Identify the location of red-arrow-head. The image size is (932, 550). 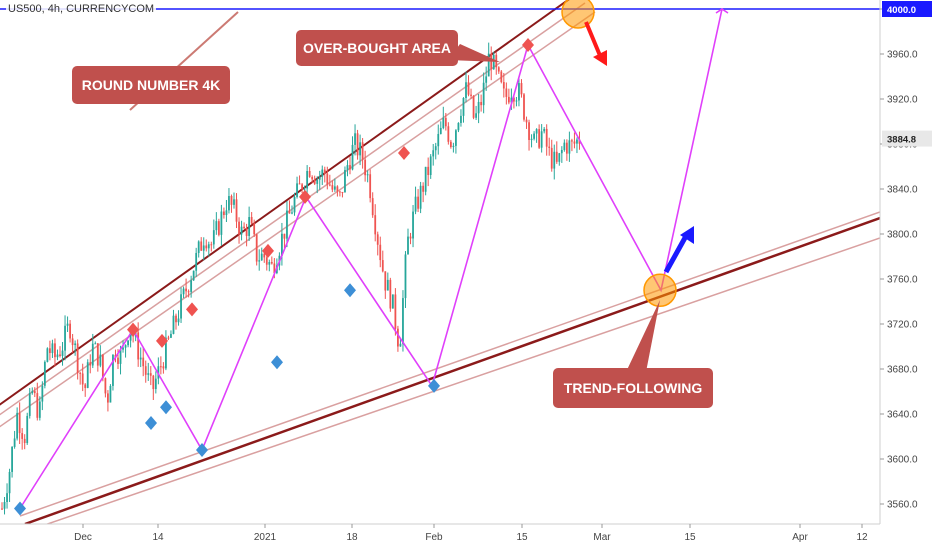
(600, 58).